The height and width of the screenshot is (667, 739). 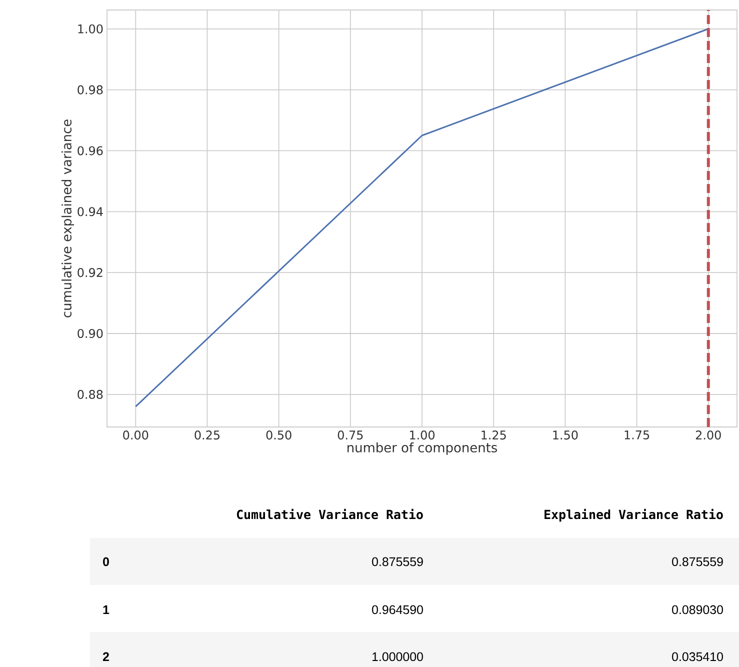 What do you see at coordinates (565, 435) in the screenshot?
I see `x-tick-label: 1.50` at bounding box center [565, 435].